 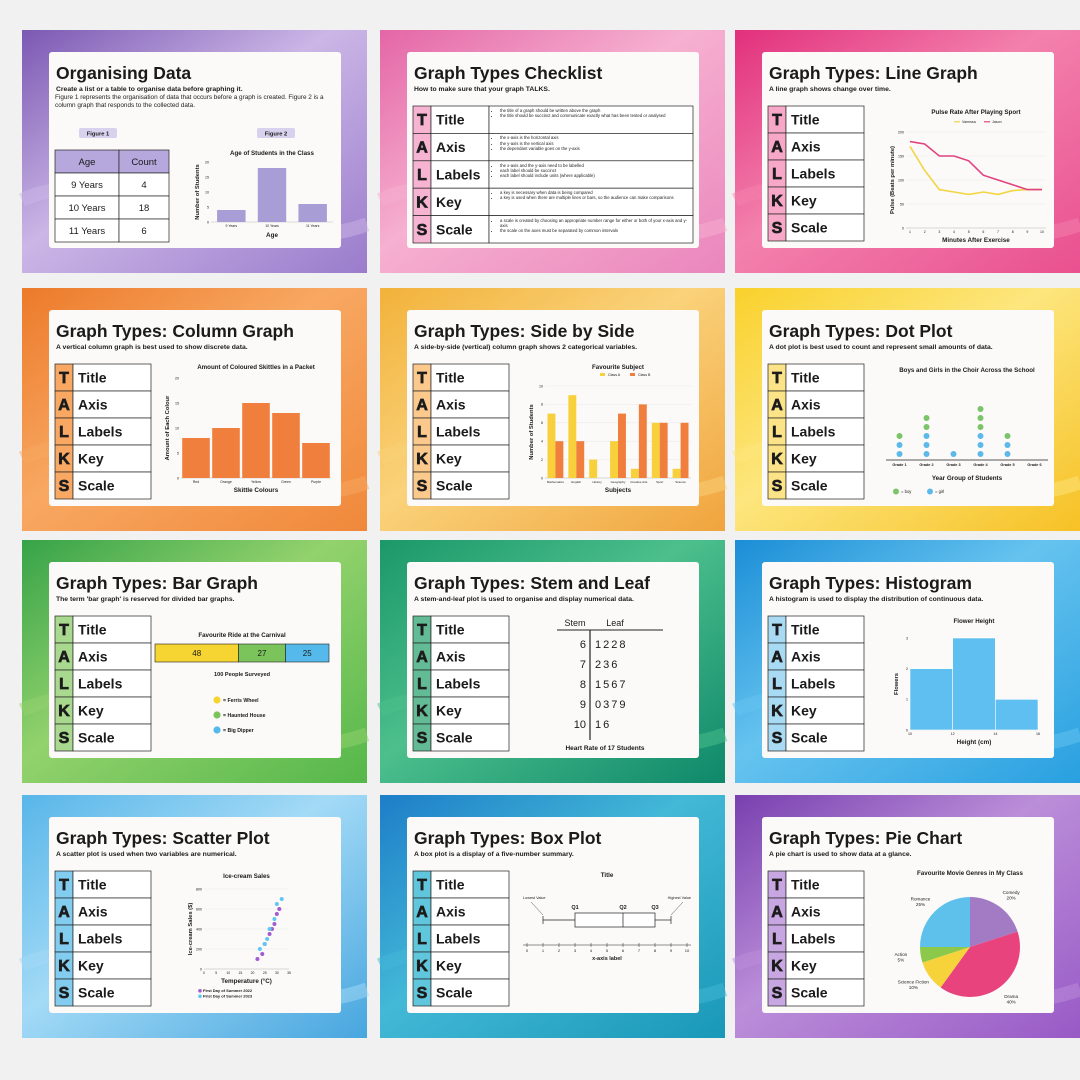 What do you see at coordinates (644, 375) in the screenshot?
I see `legend-label: Class B` at bounding box center [644, 375].